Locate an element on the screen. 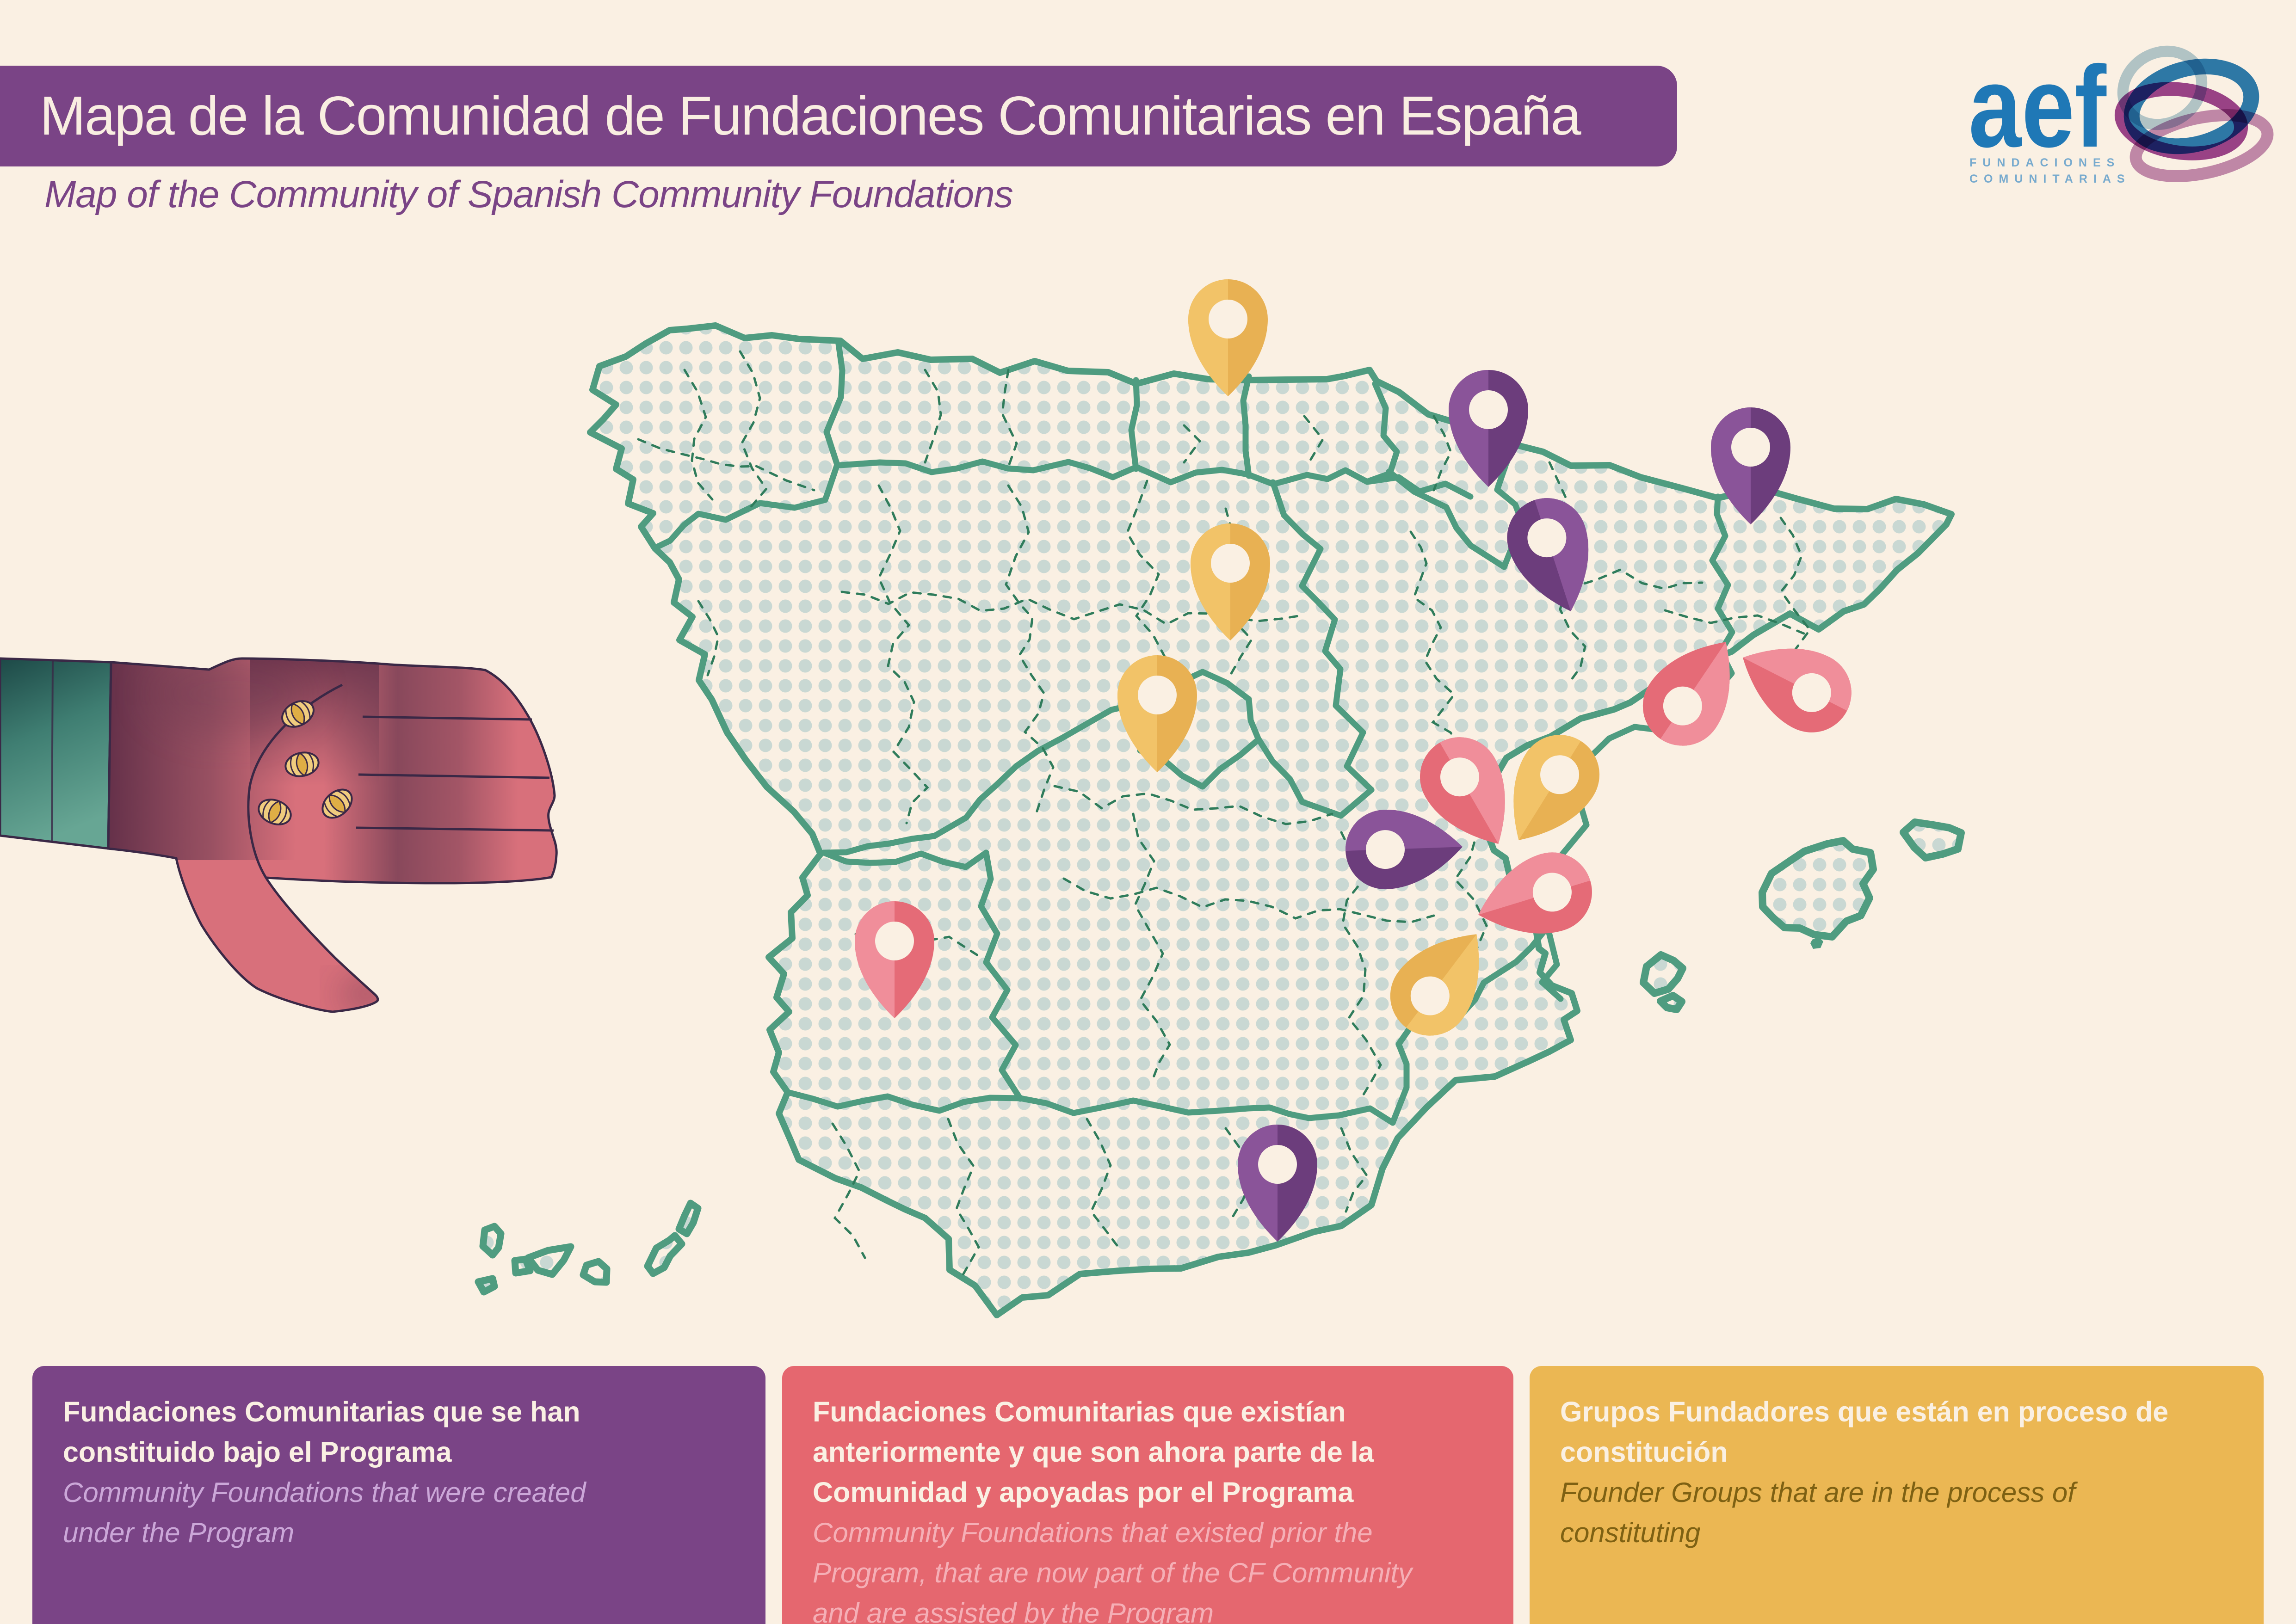 The width and height of the screenshot is (2296, 1624). svg-text: aef is located at coordinates (2038, 106).